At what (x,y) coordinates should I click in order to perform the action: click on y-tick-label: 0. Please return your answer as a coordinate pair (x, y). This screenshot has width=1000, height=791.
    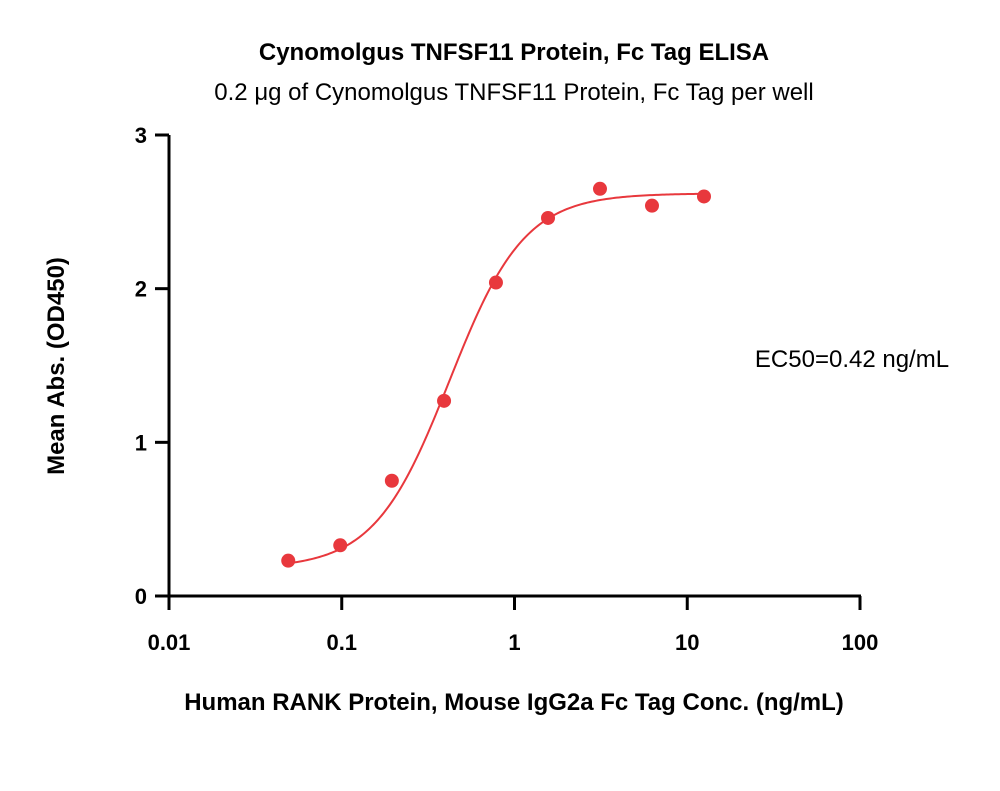
    Looking at the image, I should click on (141, 596).